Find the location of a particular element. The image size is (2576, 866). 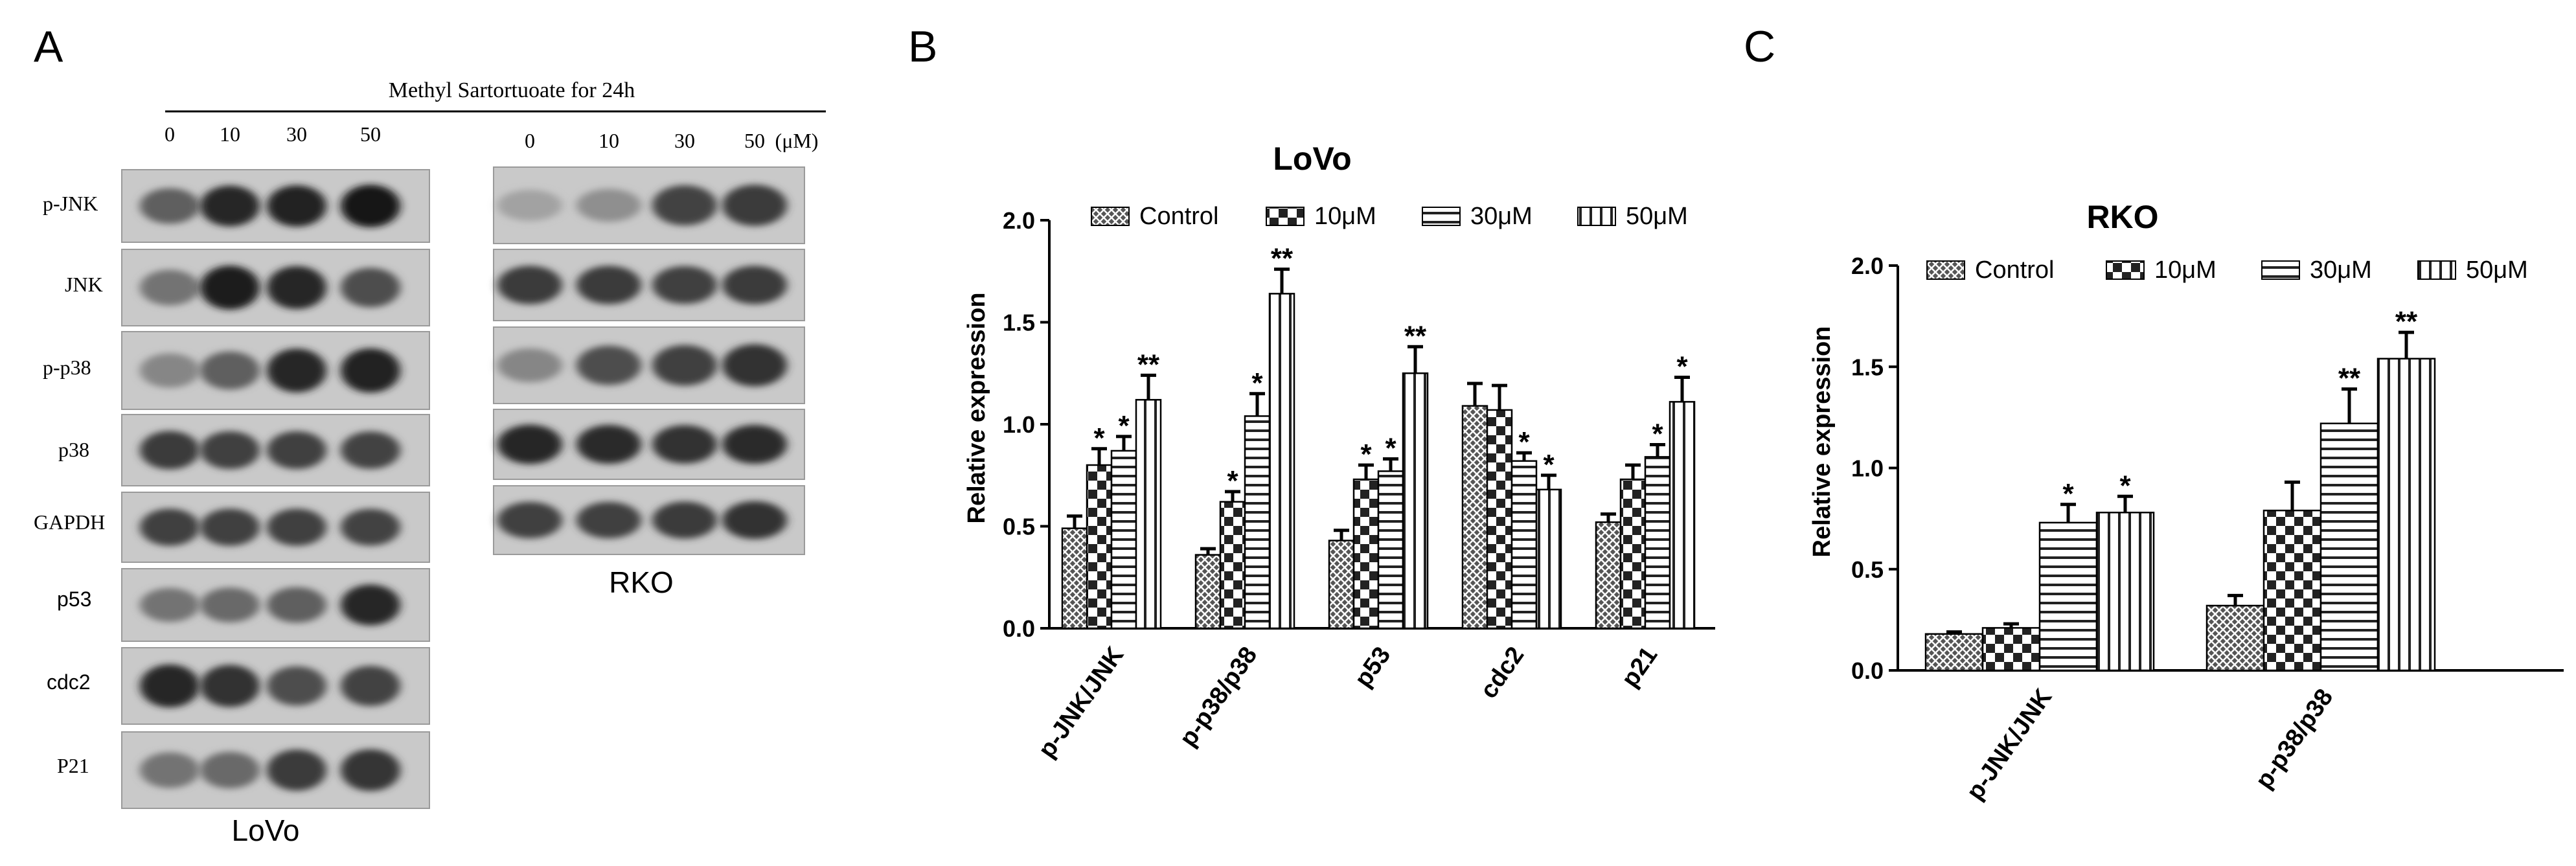

y-tick-label: 1.0 is located at coordinates (1019, 424).